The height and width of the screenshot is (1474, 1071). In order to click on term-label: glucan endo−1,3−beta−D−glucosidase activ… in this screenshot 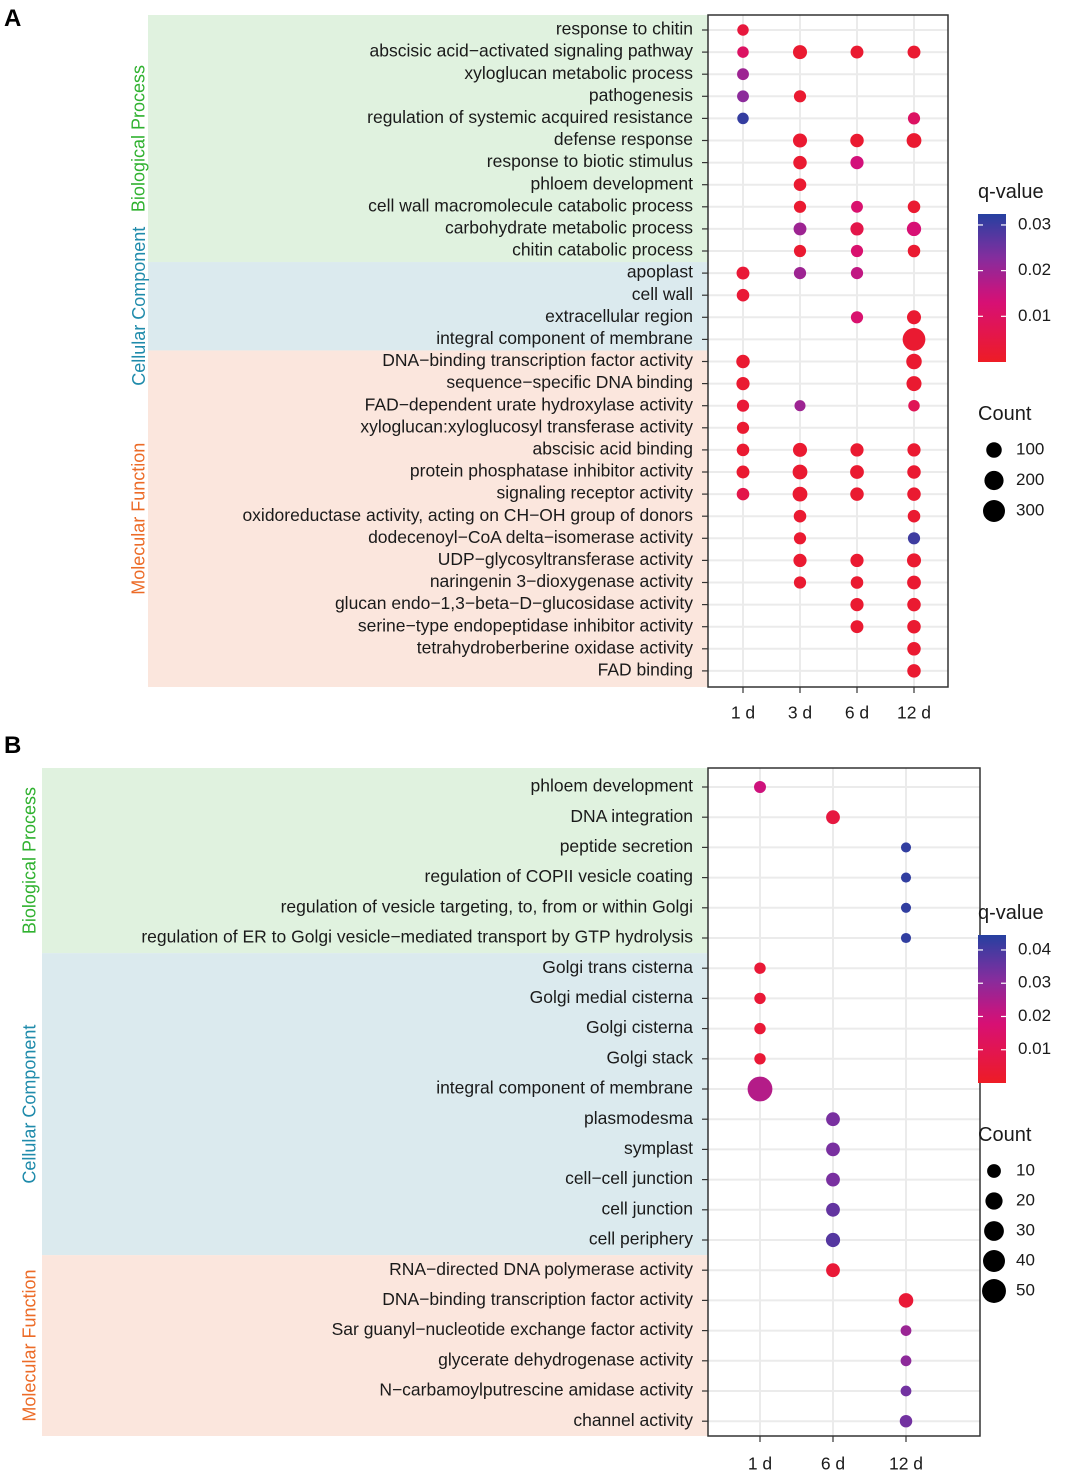, I will do `click(514, 603)`.